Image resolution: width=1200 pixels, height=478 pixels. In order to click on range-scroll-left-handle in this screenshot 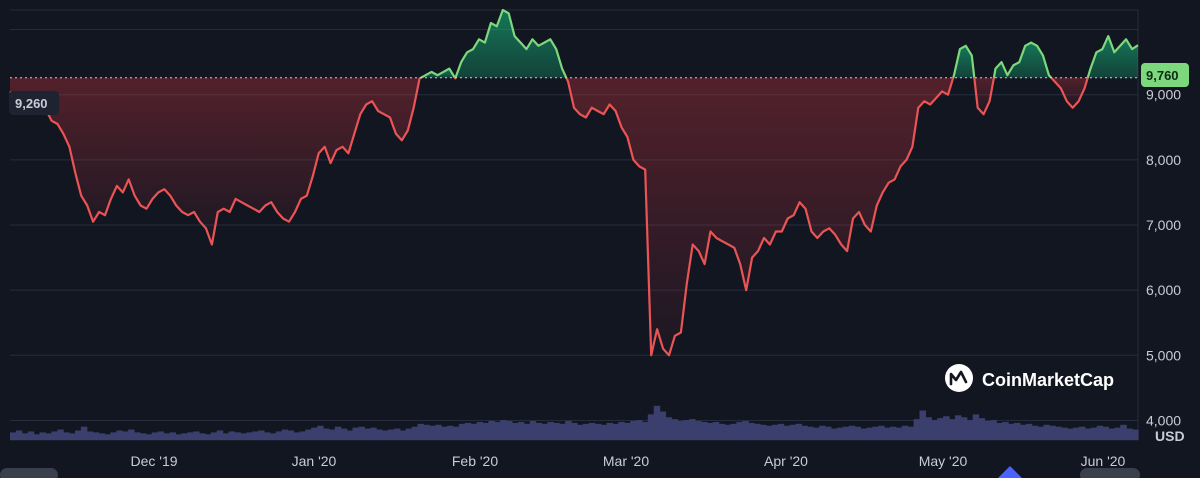, I will do `click(29, 473)`.